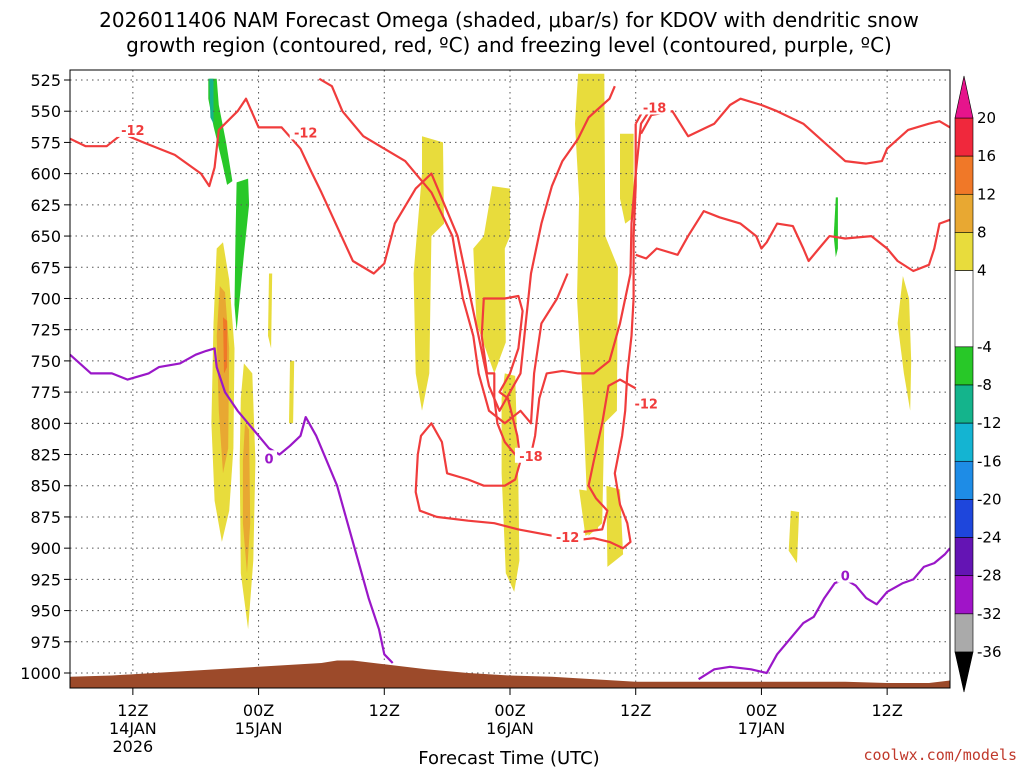  I want to click on omega-region-green-column-upper, so click(220, 131).